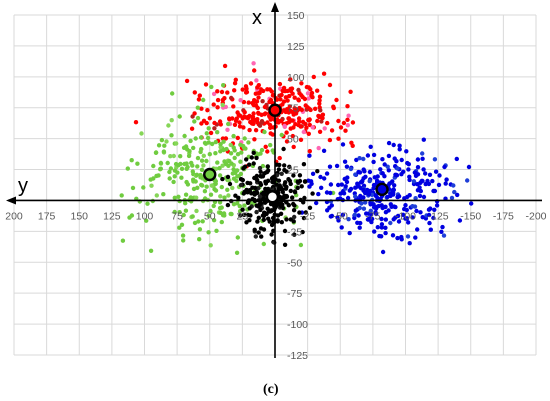  I want to click on x-tick-label: -100, so click(405, 216).